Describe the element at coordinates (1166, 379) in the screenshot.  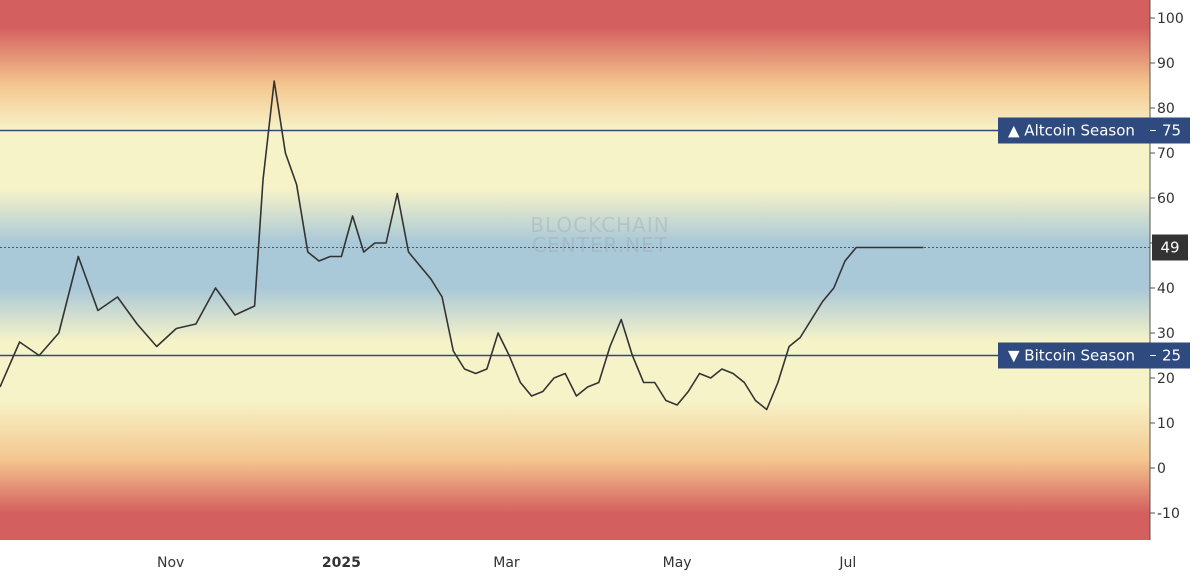
I see `y-tick-label-20: 20` at that location.